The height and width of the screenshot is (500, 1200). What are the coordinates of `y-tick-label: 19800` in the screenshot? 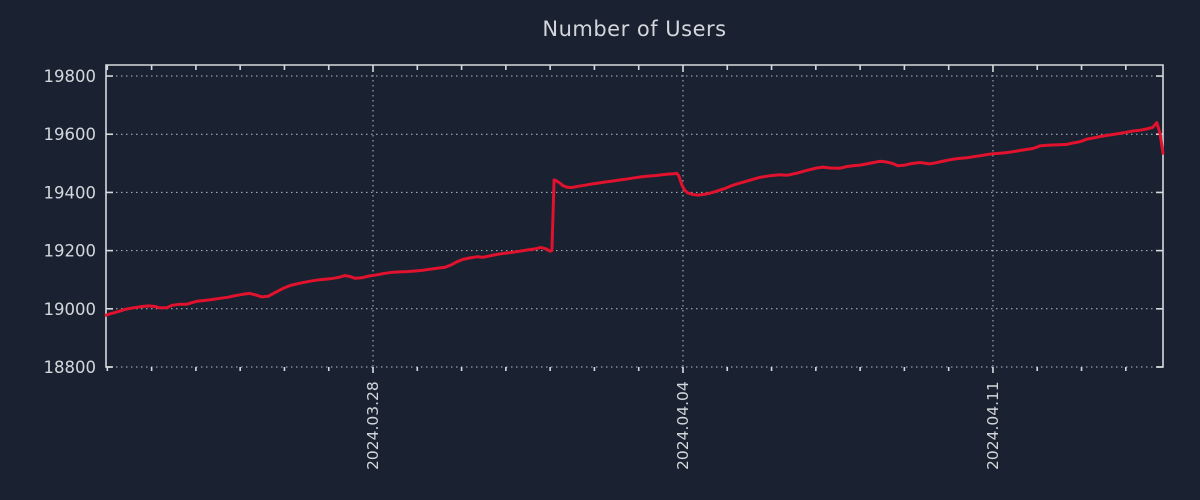 It's located at (70, 76).